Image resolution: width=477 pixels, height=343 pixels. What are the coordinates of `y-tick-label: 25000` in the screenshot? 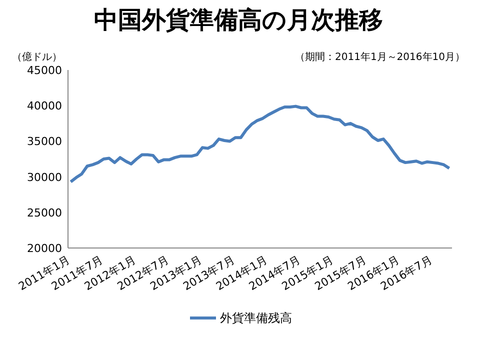 It's located at (44, 213).